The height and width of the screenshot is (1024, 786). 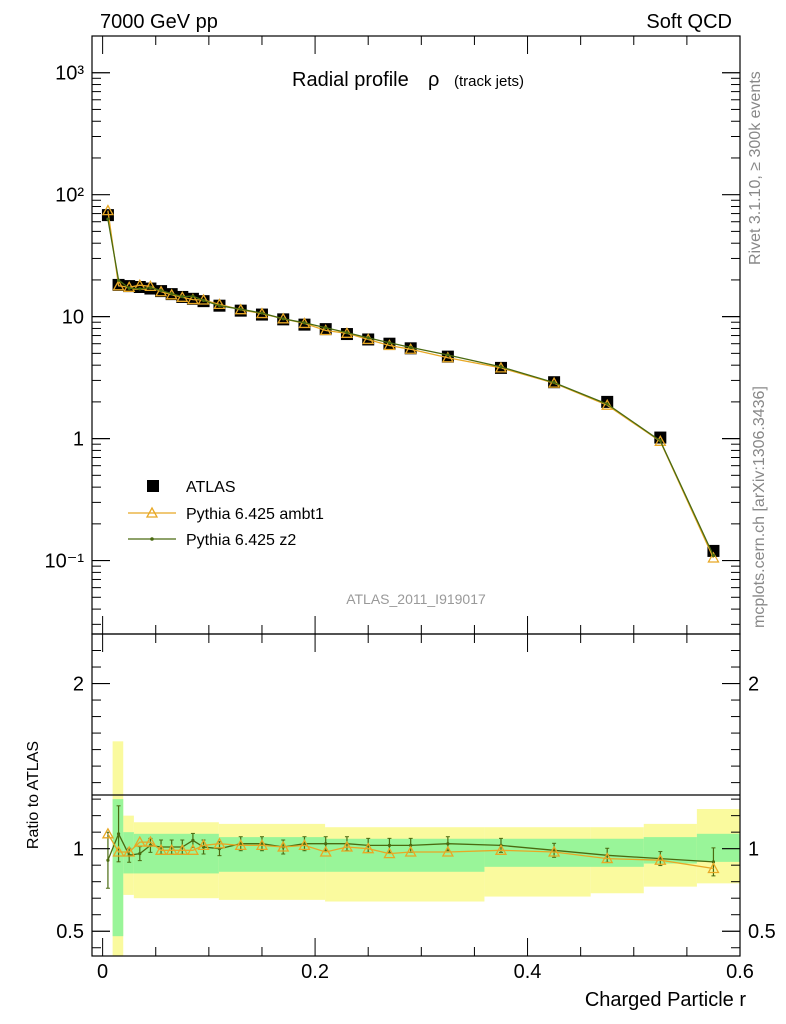 I want to click on ratio-y-tick-label: 1, so click(x=78, y=850).